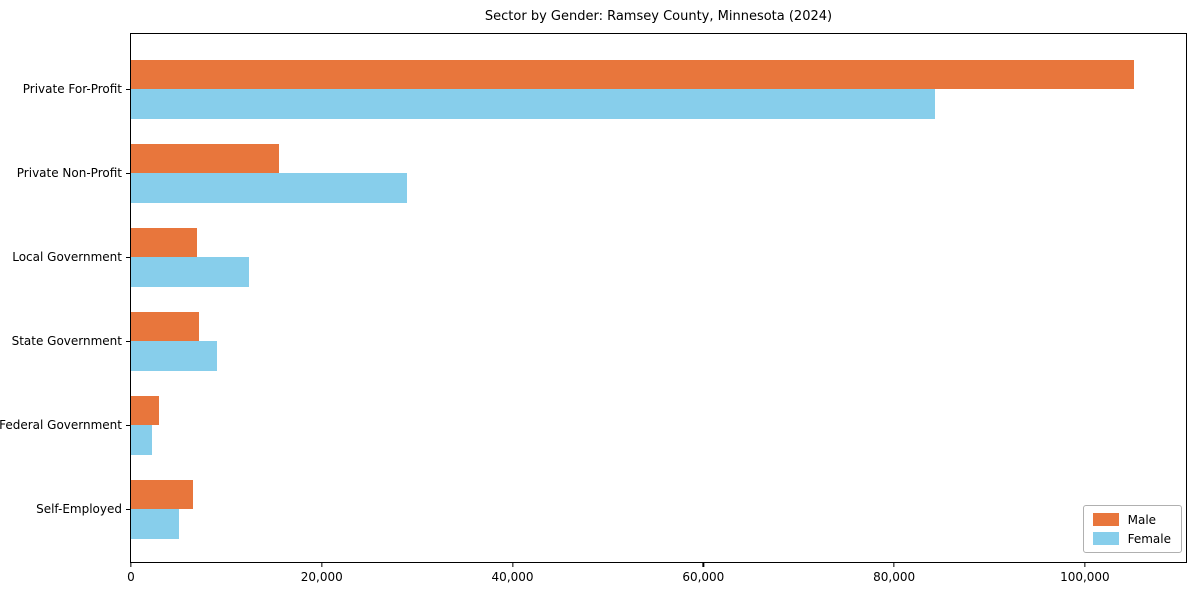  I want to click on legend-label-female: Female, so click(1149, 538).